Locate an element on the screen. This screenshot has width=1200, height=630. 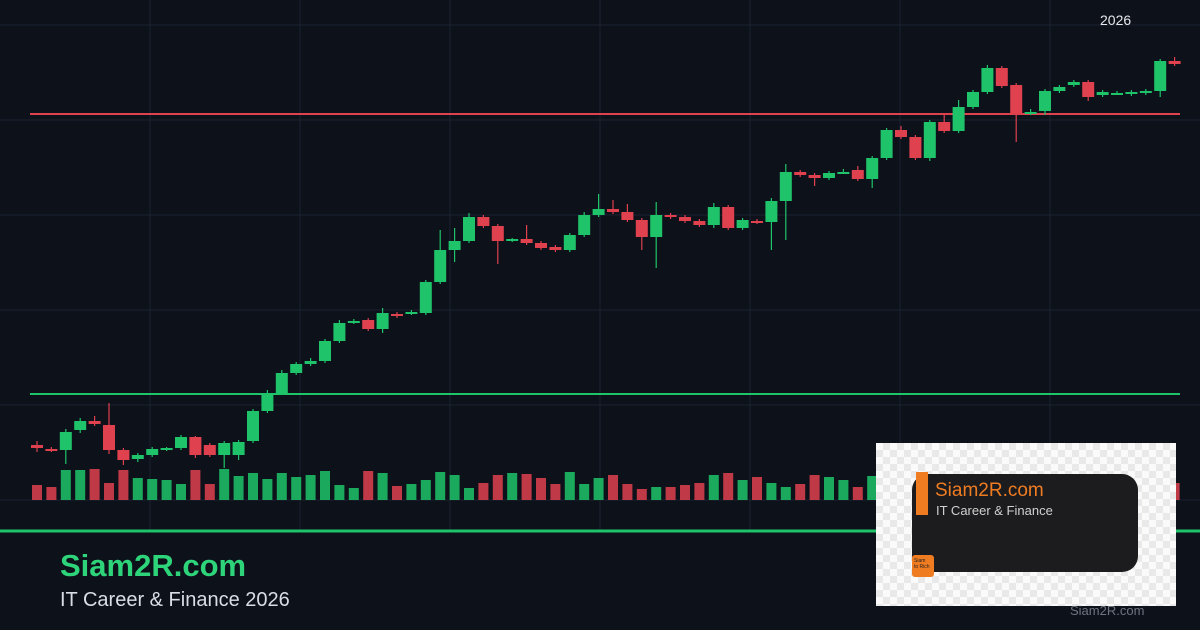
badge-text: Siam is located at coordinates (920, 561).